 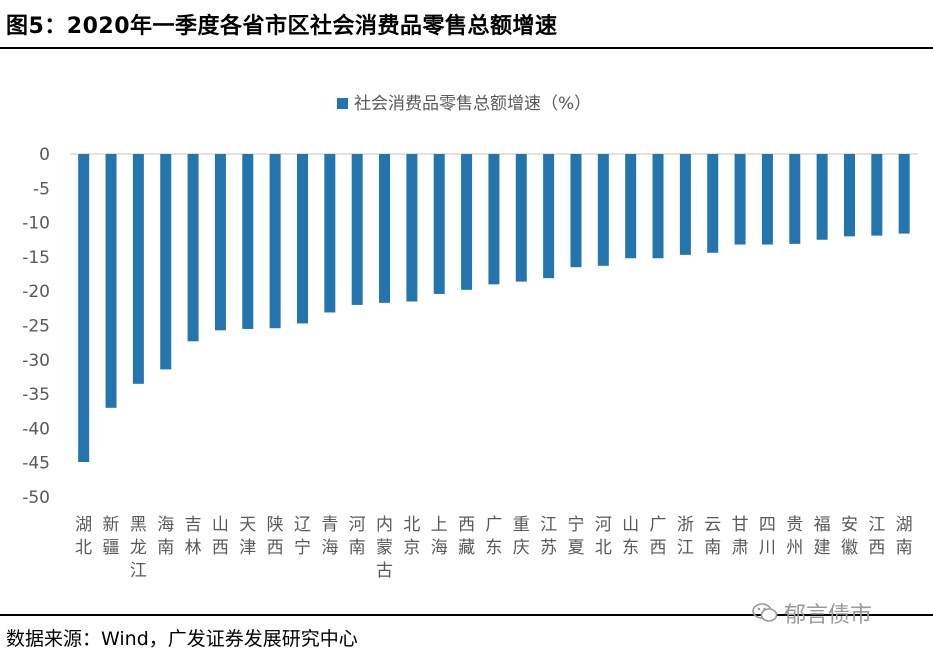 I want to click on x-tick-label: 江西, so click(x=876, y=536).